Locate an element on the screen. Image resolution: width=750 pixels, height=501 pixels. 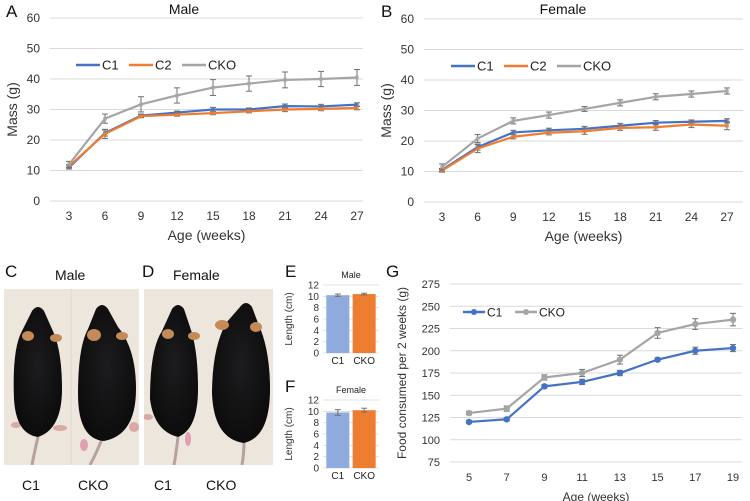
legend-marker-cko is located at coordinates (526, 312).